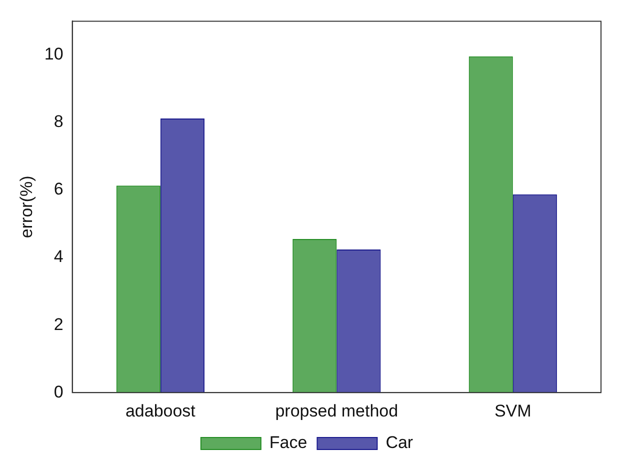 The width and height of the screenshot is (629, 470). Describe the element at coordinates (54, 54) in the screenshot. I see `y-tick-label: 10` at that location.